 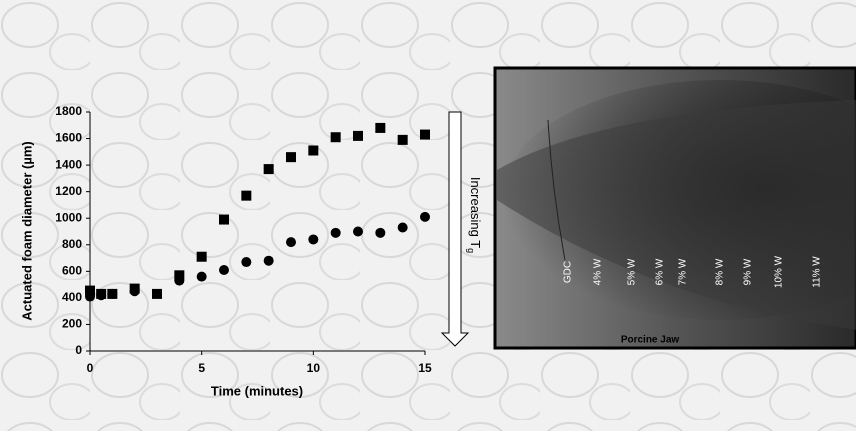 What do you see at coordinates (632, 271) in the screenshot?
I see `panel-label: 5% W` at bounding box center [632, 271].